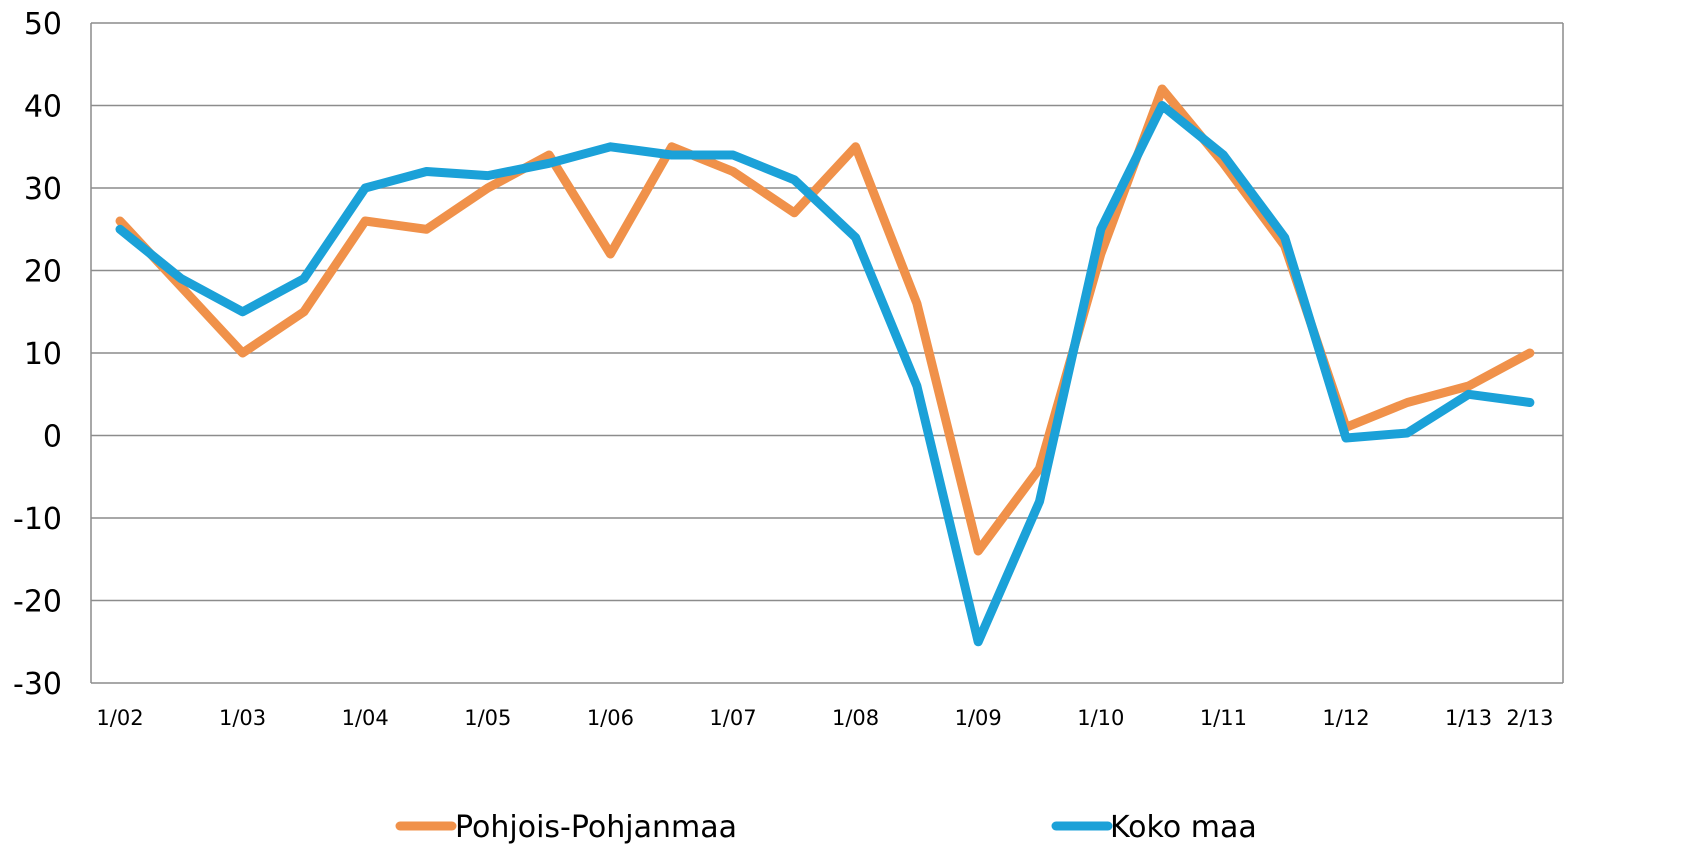  What do you see at coordinates (596, 827) in the screenshot?
I see `legend-label: Pohjois-Pohjanmaa` at bounding box center [596, 827].